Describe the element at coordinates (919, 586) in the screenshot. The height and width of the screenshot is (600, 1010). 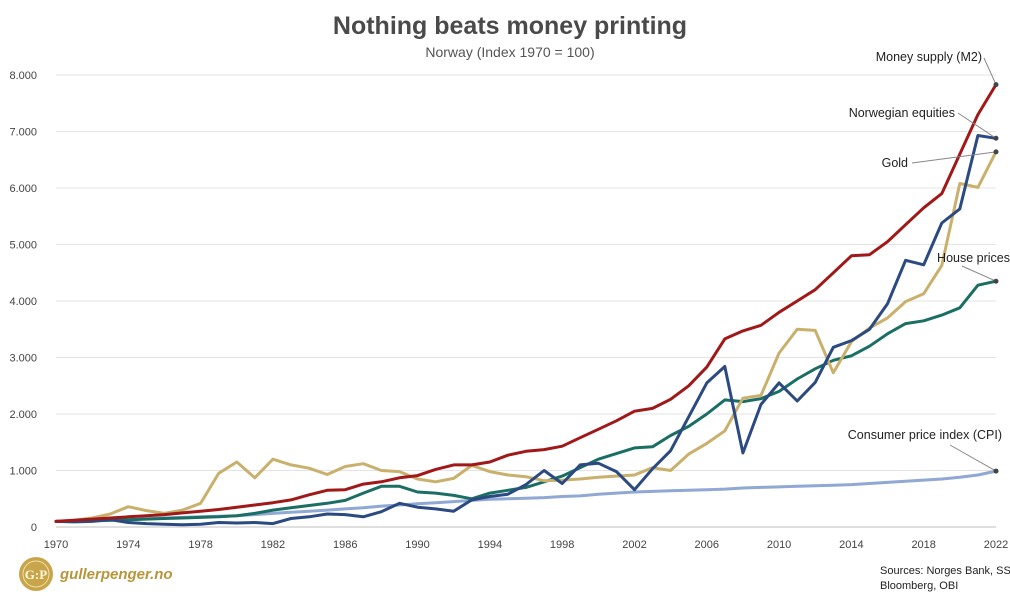
I see `source-line-2: Bloomberg, OBI` at that location.